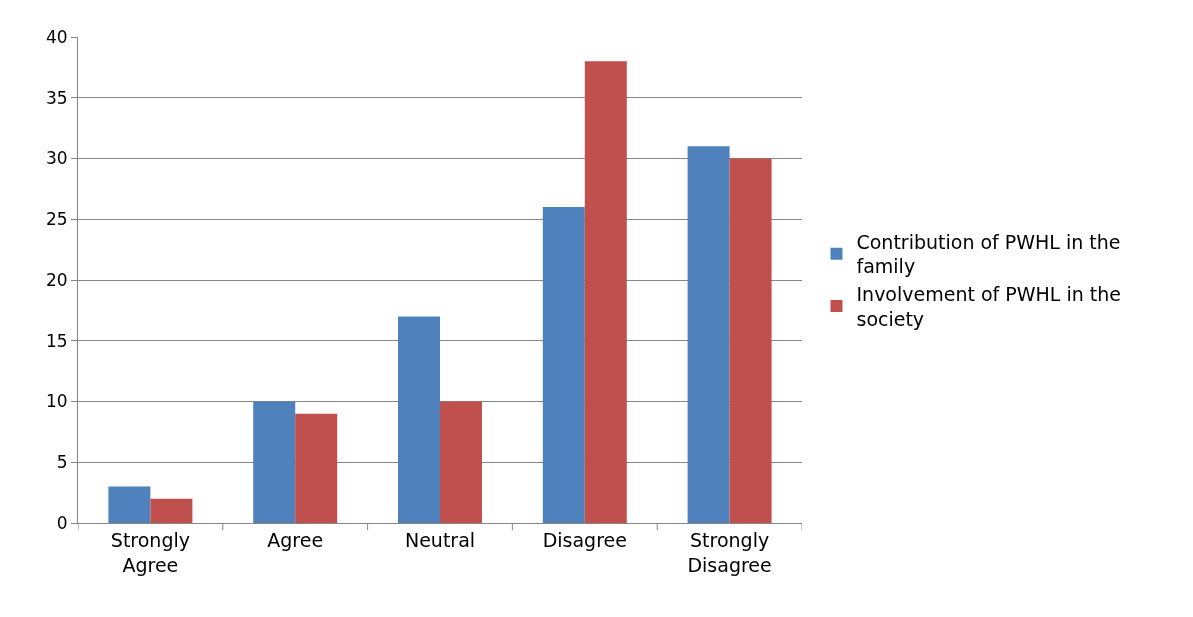  Describe the element at coordinates (988, 254) in the screenshot. I see `legend-label: Contribution of PWHL in the family` at that location.